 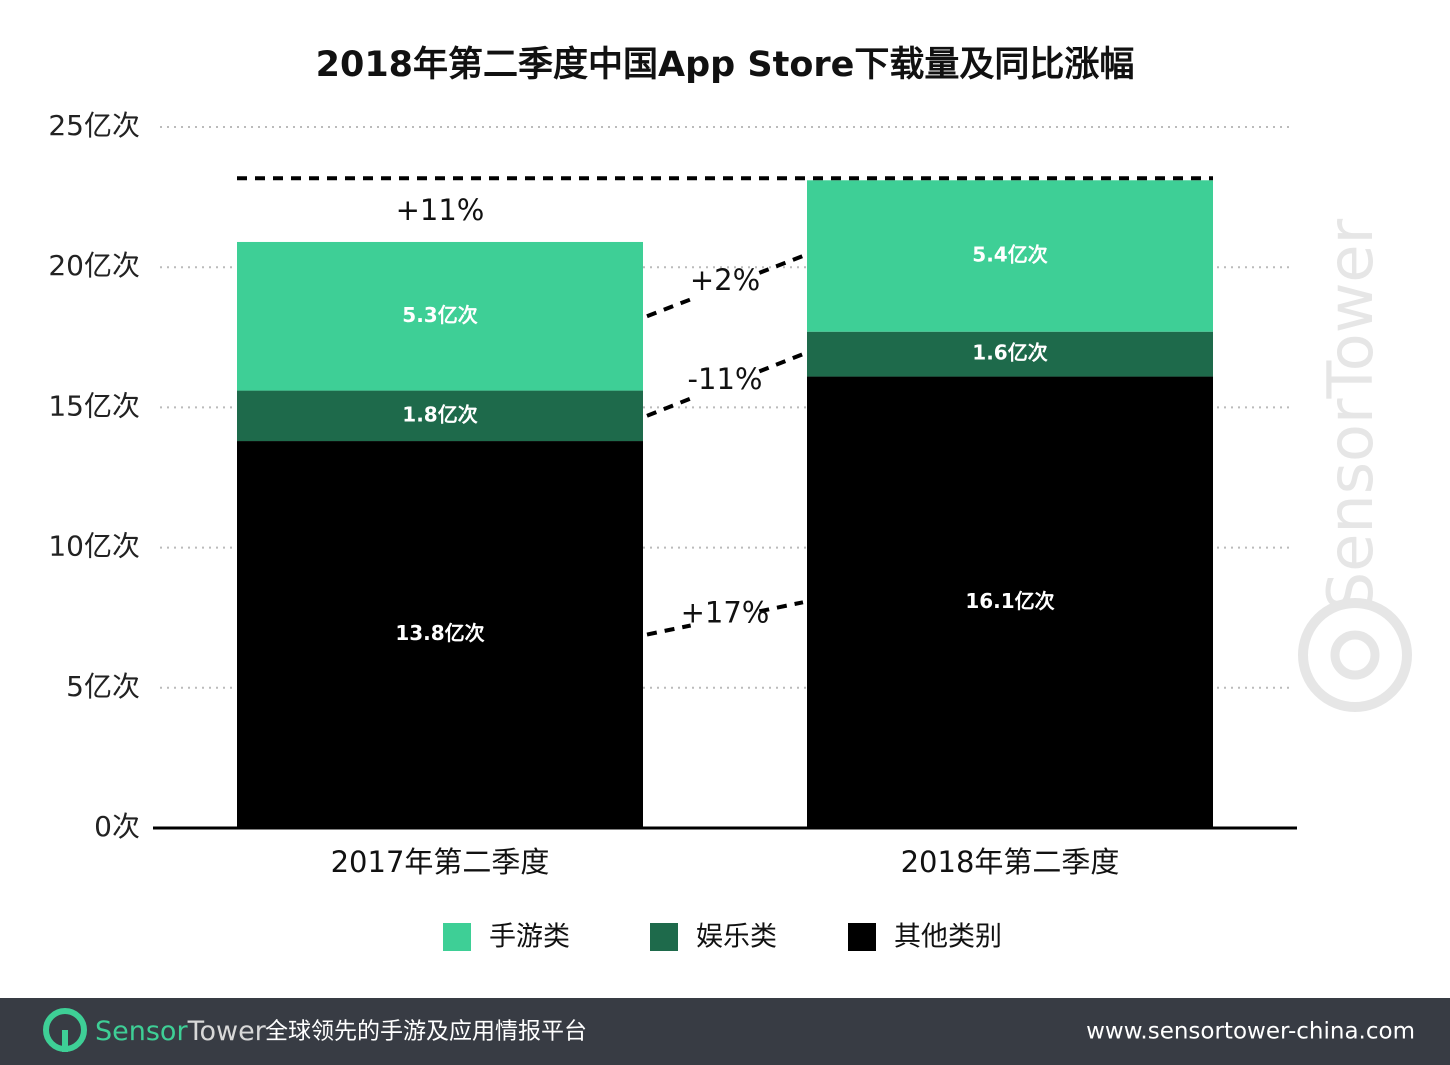 What do you see at coordinates (94, 405) in the screenshot?
I see `y-tick-label: 15亿次` at bounding box center [94, 405].